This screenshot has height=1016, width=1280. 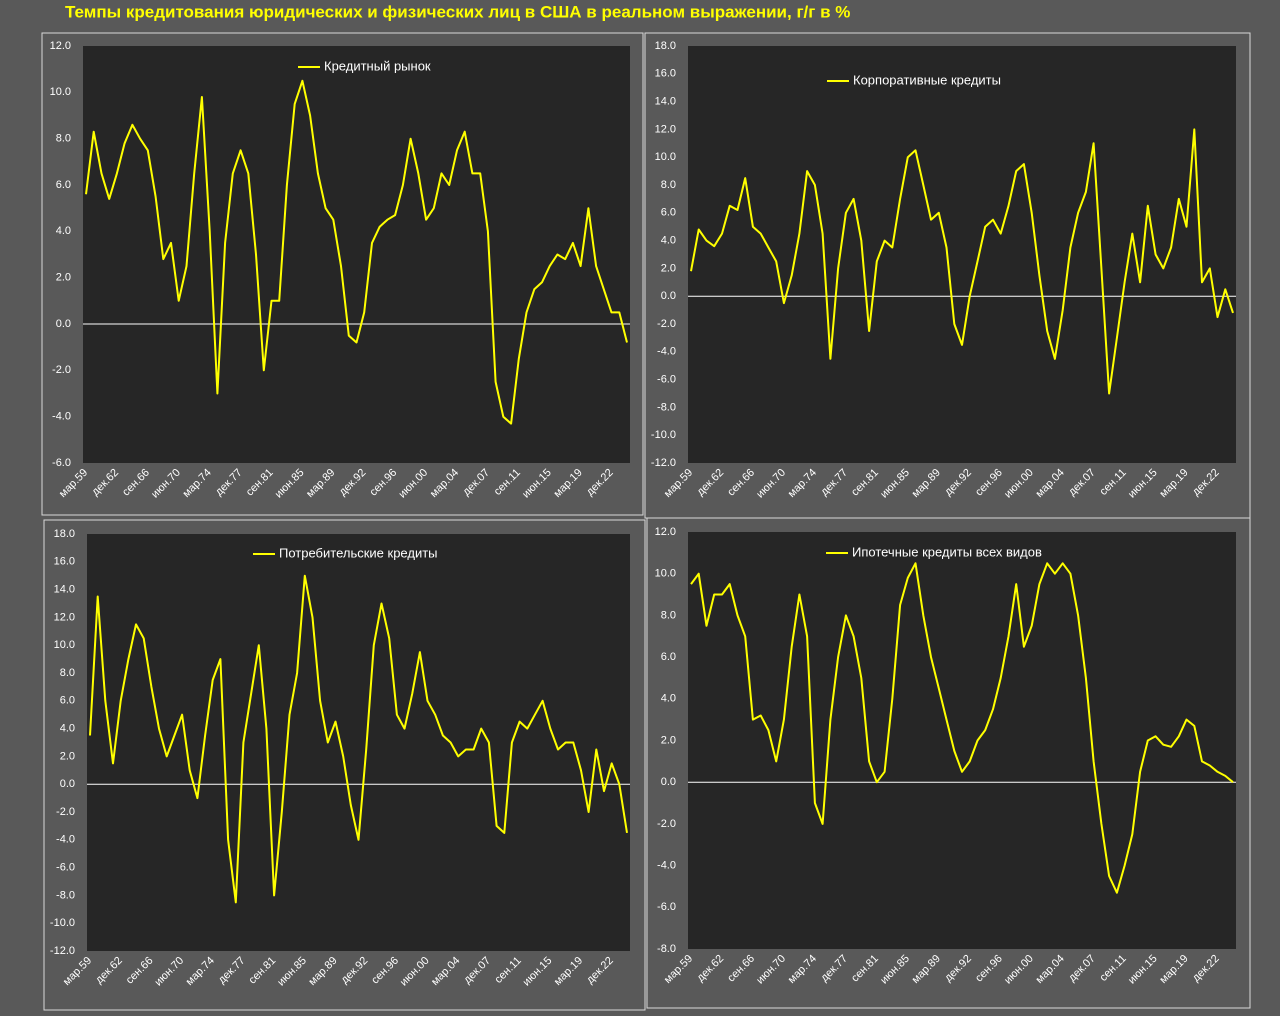 What do you see at coordinates (358, 552) in the screenshot?
I see `legend-label: Потребительские кредиты` at bounding box center [358, 552].